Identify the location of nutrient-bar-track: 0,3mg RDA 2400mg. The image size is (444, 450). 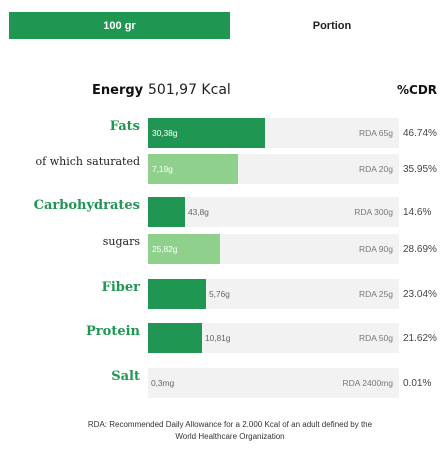
(273, 383).